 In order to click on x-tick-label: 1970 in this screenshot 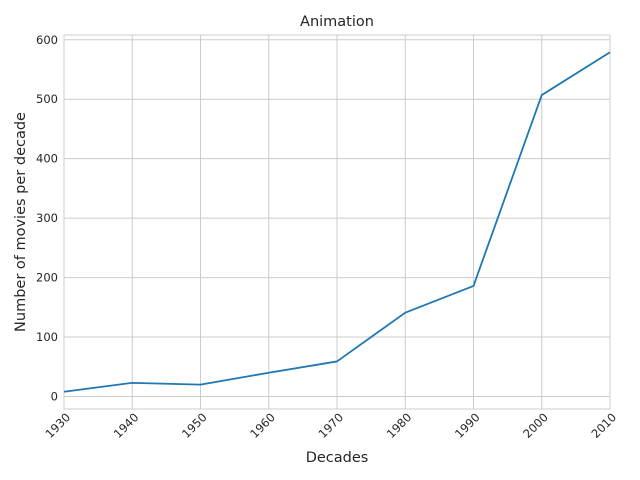, I will do `click(331, 425)`.